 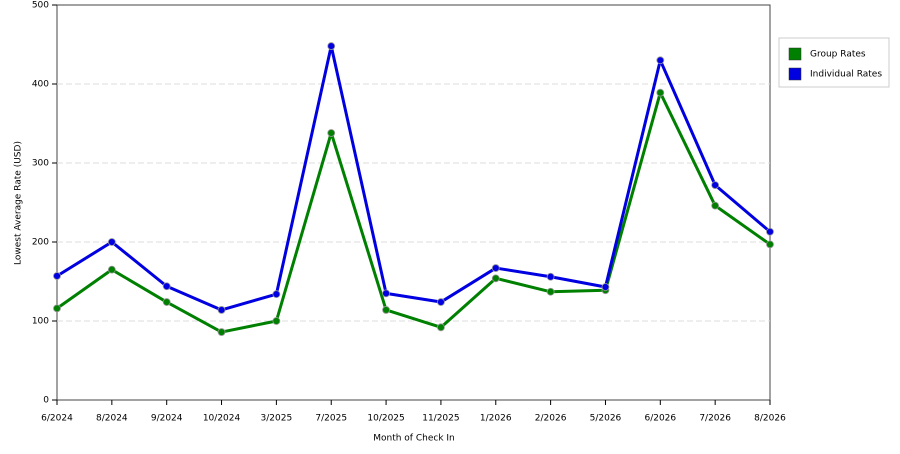 I want to click on y-tick-label: 300, so click(x=40, y=164).